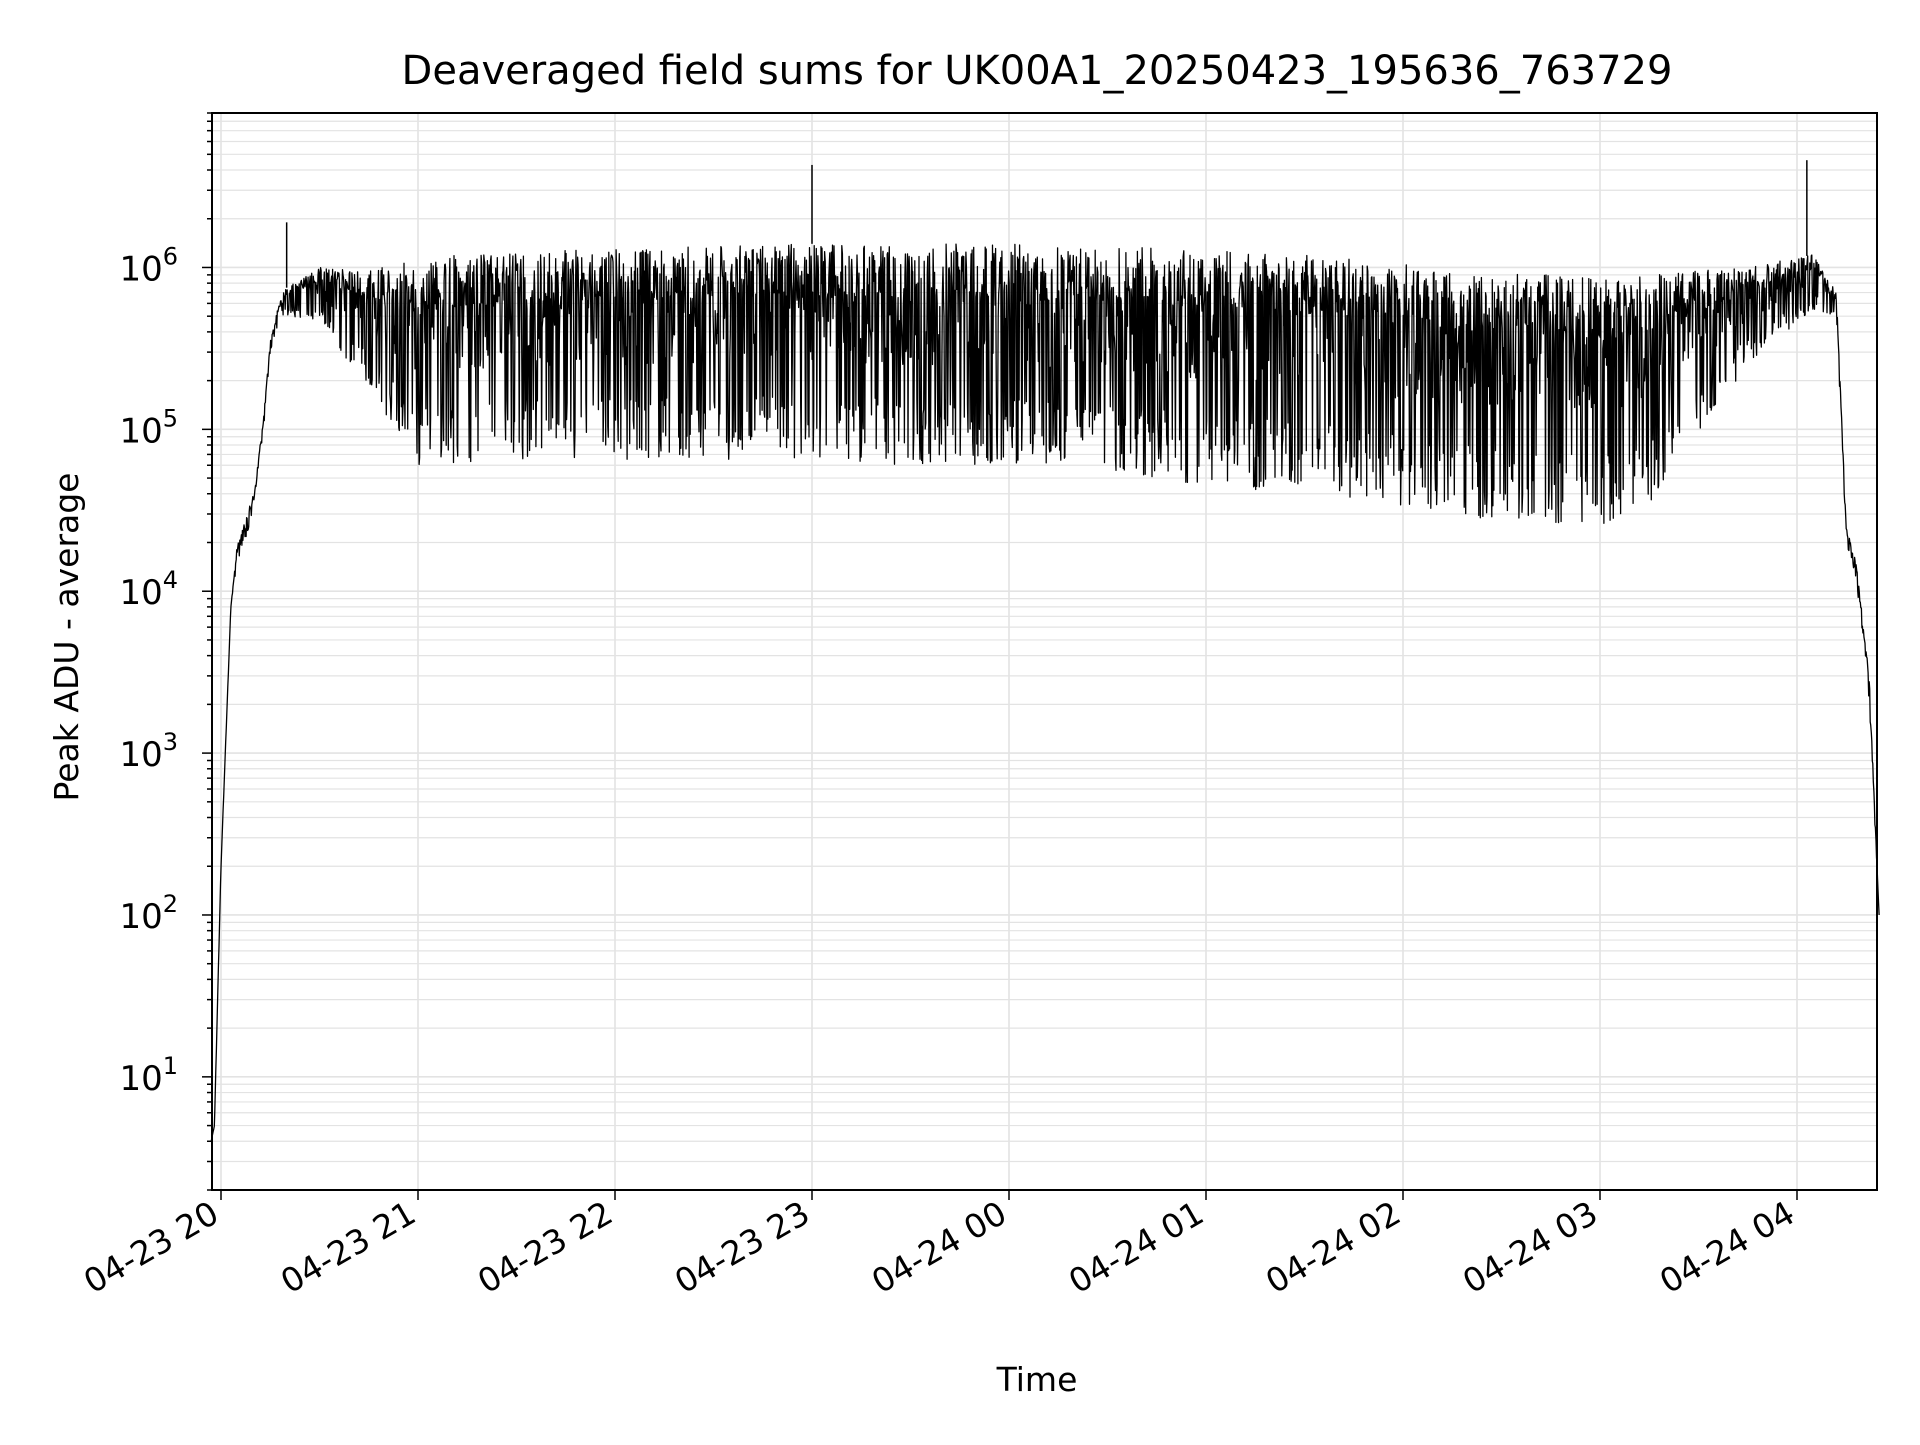  What do you see at coordinates (148, 1075) in the screenshot?
I see `y-tick-label: 10¹` at bounding box center [148, 1075].